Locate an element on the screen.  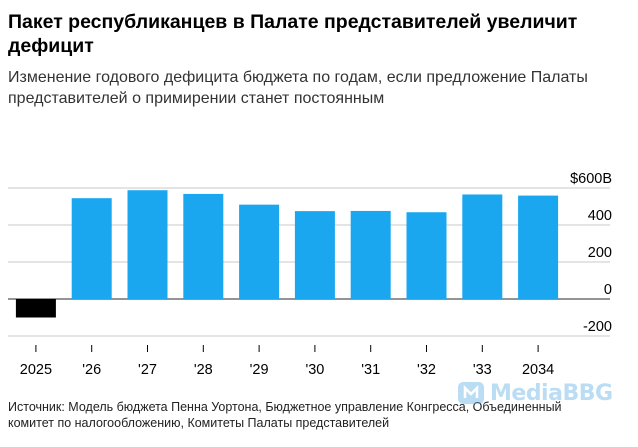
media-logo-icon is located at coordinates (471, 393).